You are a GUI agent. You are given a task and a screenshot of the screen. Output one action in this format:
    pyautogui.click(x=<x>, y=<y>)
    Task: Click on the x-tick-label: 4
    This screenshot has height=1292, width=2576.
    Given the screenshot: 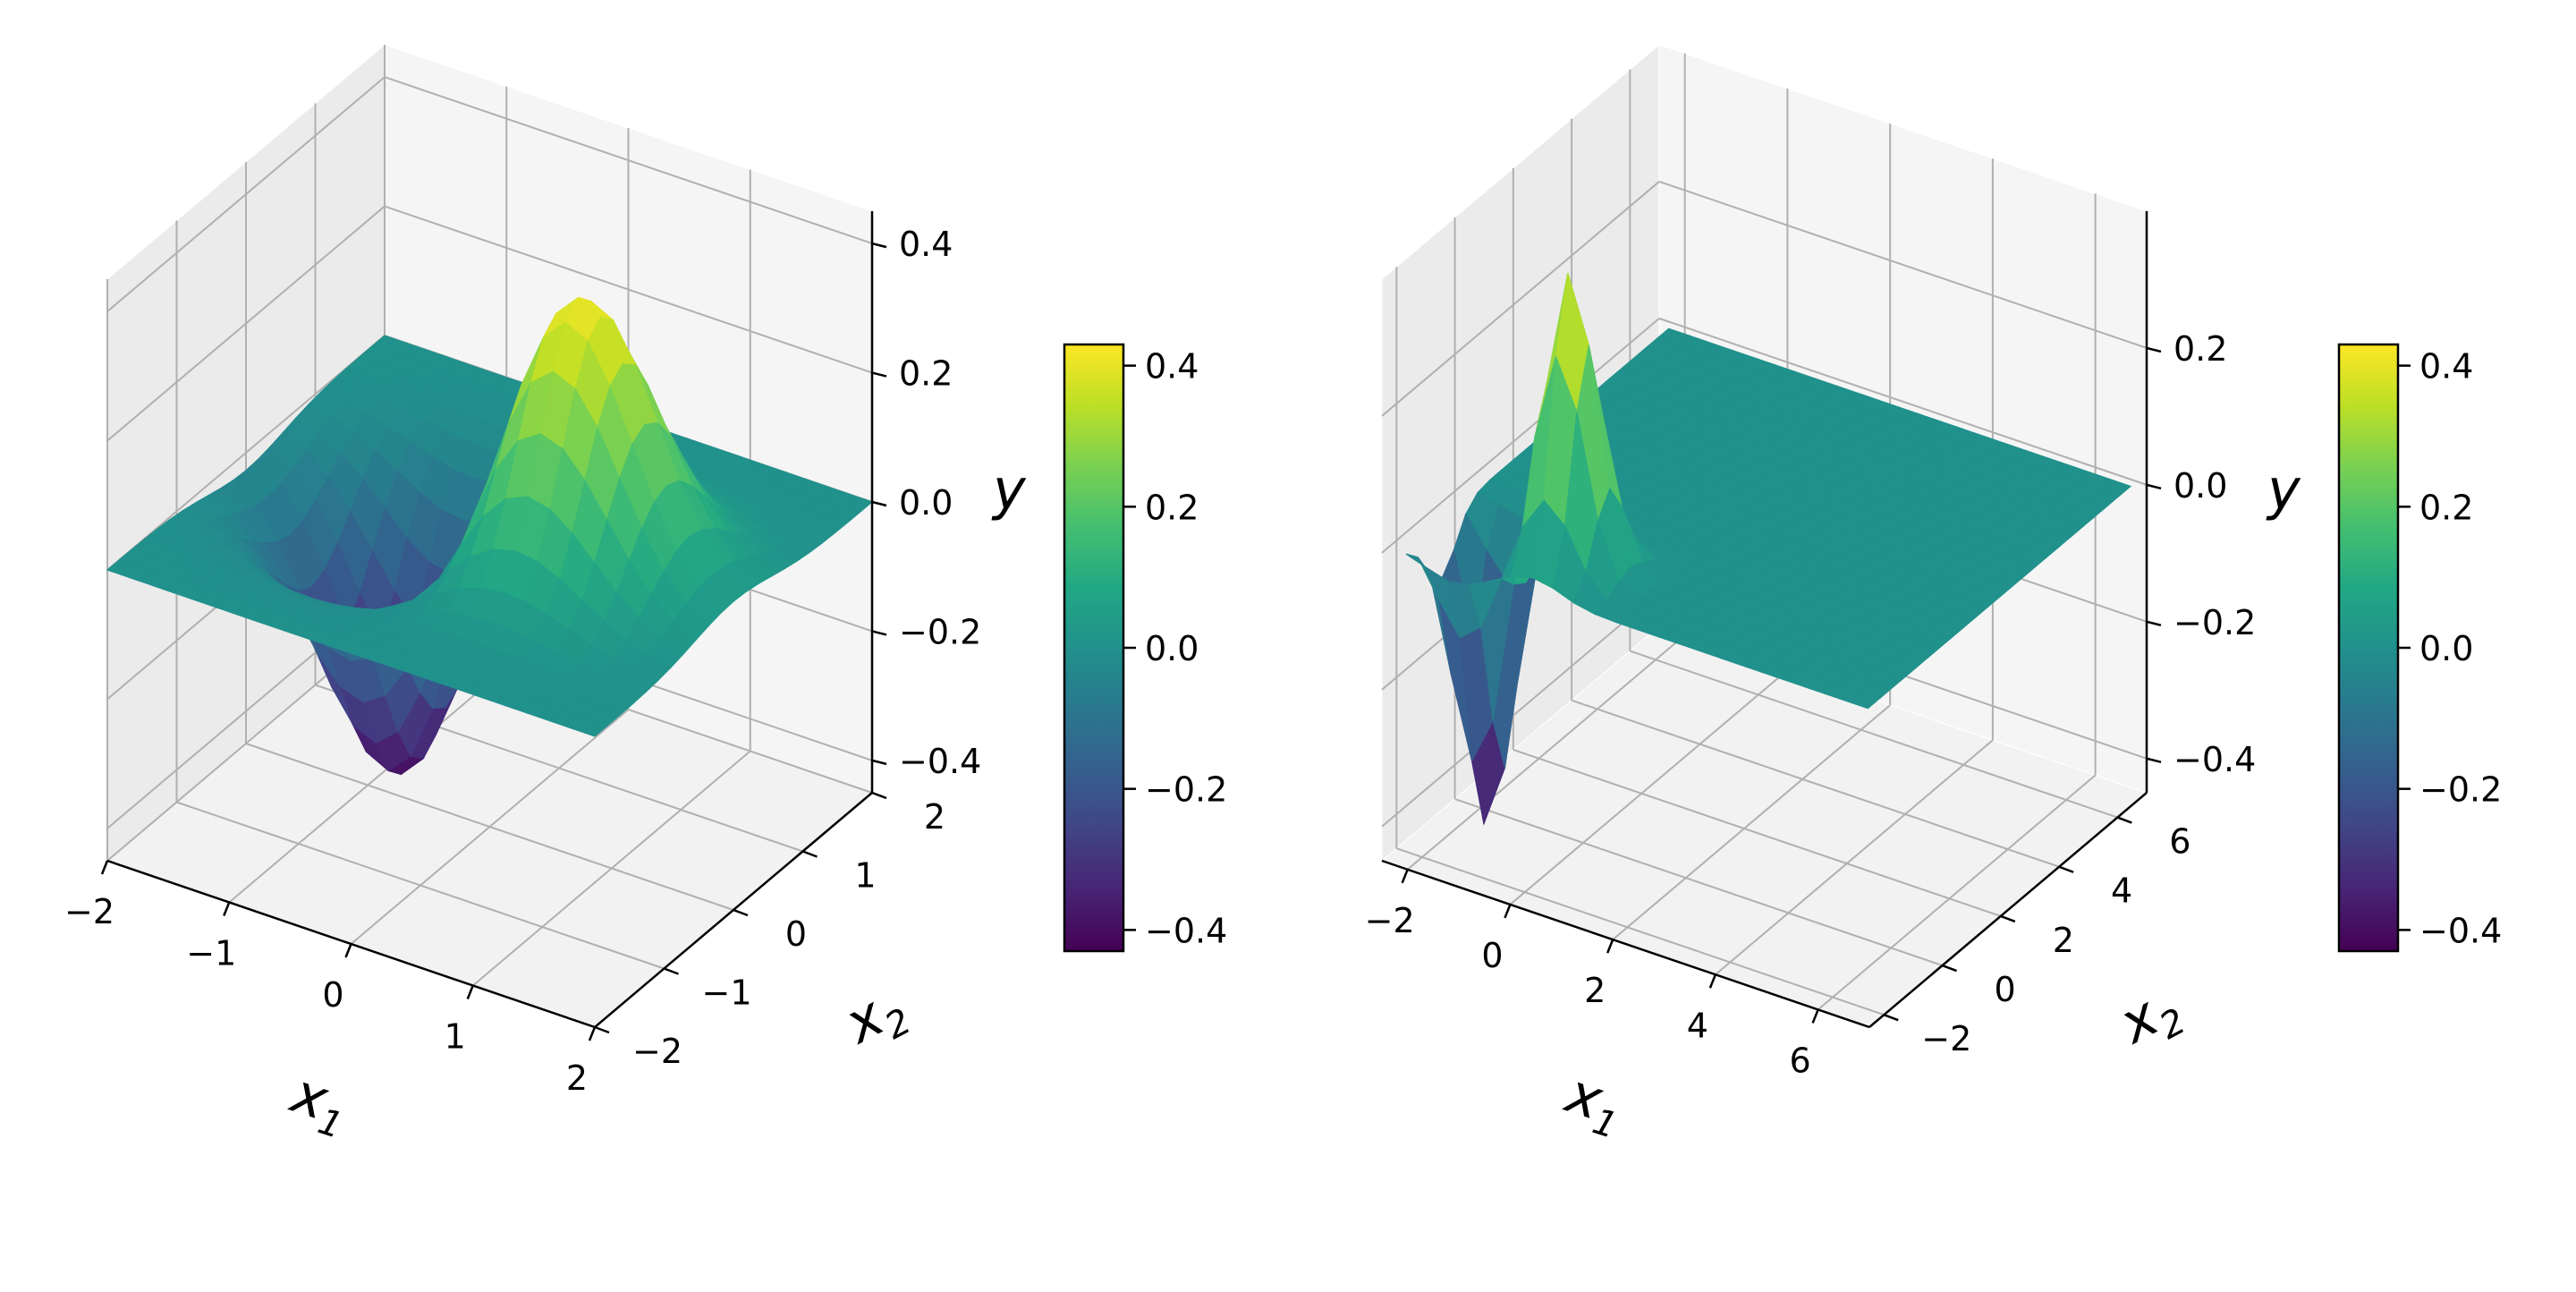 What is the action you would take?
    pyautogui.click(x=1697, y=1025)
    